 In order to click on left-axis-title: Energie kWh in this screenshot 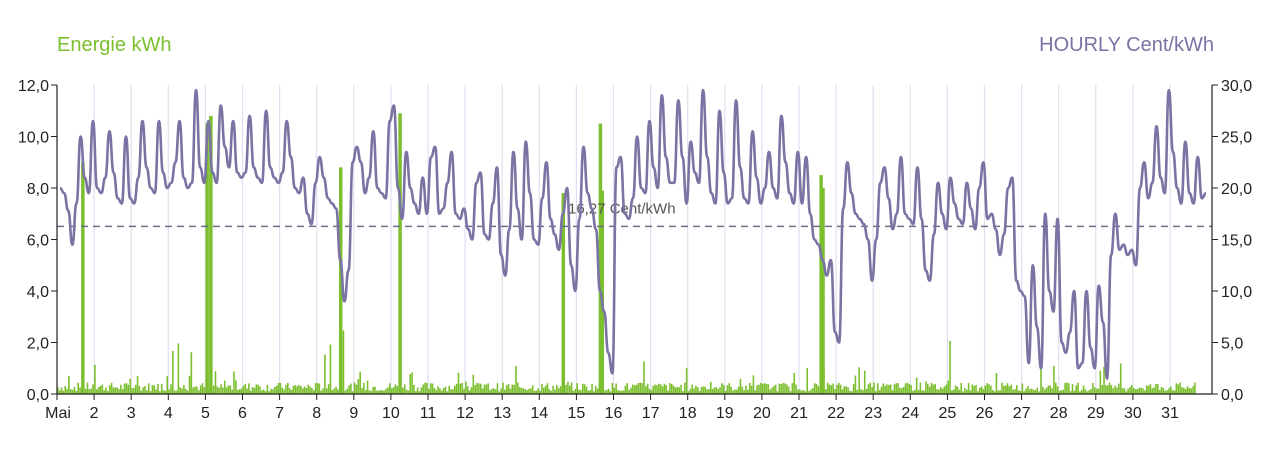, I will do `click(114, 45)`.